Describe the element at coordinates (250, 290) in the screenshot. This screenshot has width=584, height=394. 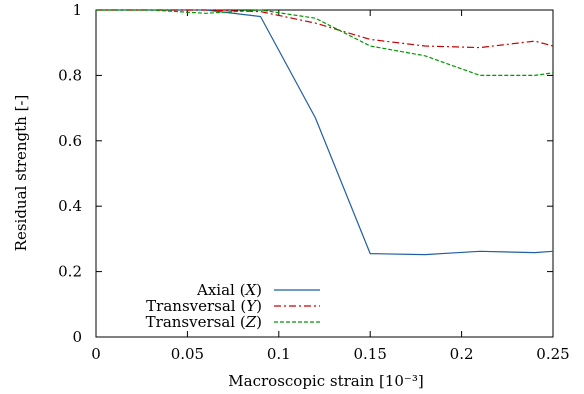
I see `legend-label-variable: X` at that location.